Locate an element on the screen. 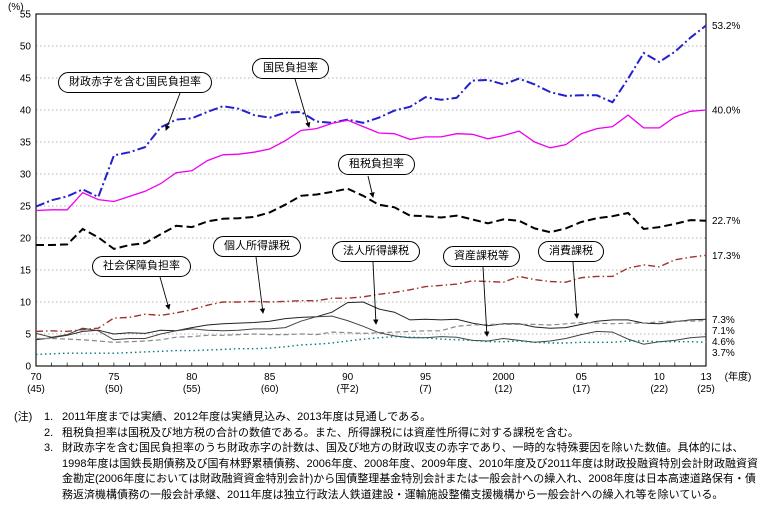 The height and width of the screenshot is (523, 774). svg-text: 30 is located at coordinates (26, 175).